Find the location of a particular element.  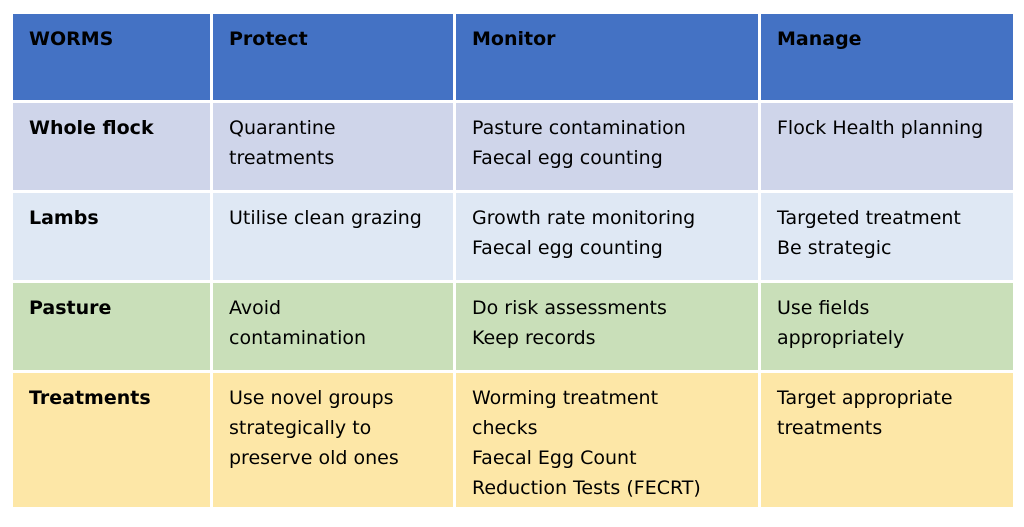

cell-text: Pasture contamination is located at coordinates (579, 128).